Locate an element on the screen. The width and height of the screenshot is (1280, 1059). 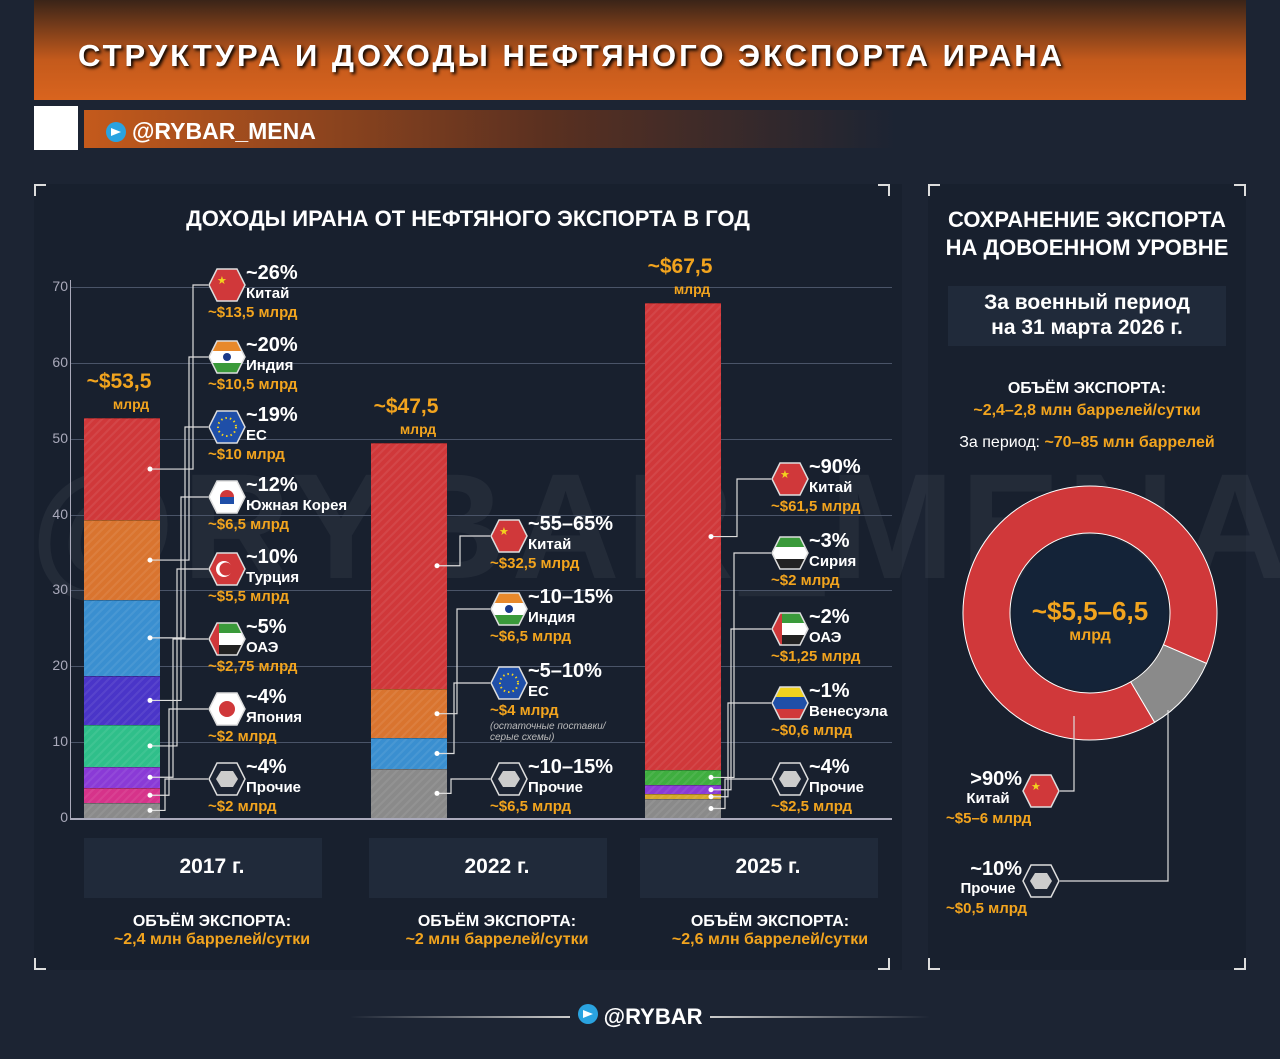
bar-segment-in is located at coordinates (122, 560).